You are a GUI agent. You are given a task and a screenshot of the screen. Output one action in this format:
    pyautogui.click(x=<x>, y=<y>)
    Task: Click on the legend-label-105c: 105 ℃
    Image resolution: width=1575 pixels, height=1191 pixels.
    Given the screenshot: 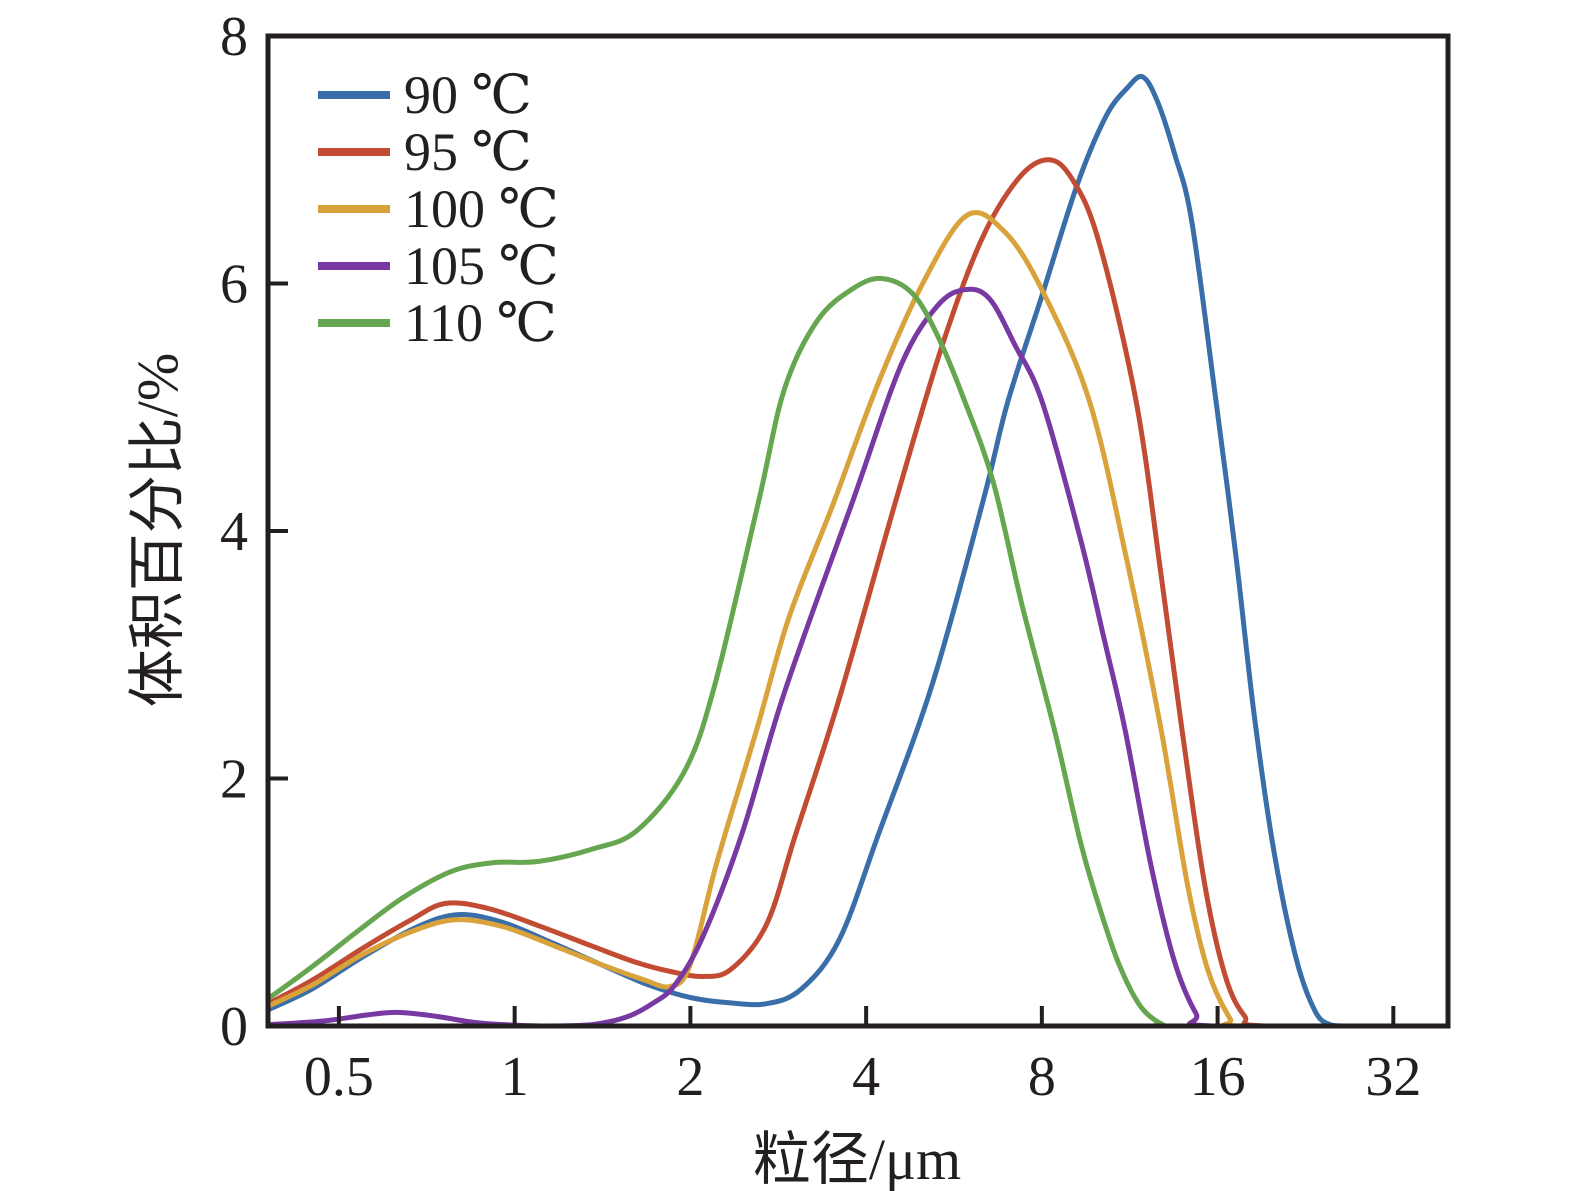 What is the action you would take?
    pyautogui.click(x=481, y=266)
    